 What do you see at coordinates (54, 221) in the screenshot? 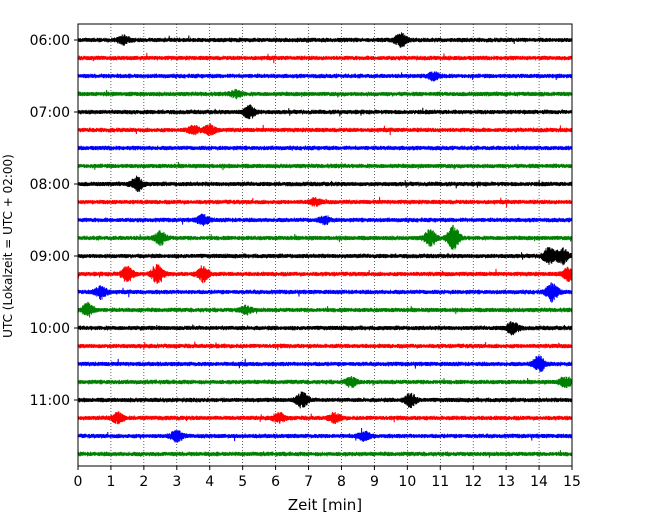
I see `y-axis-ticks: 06:00 07:00 08:00 09:00 10:00 11:00` at bounding box center [54, 221].